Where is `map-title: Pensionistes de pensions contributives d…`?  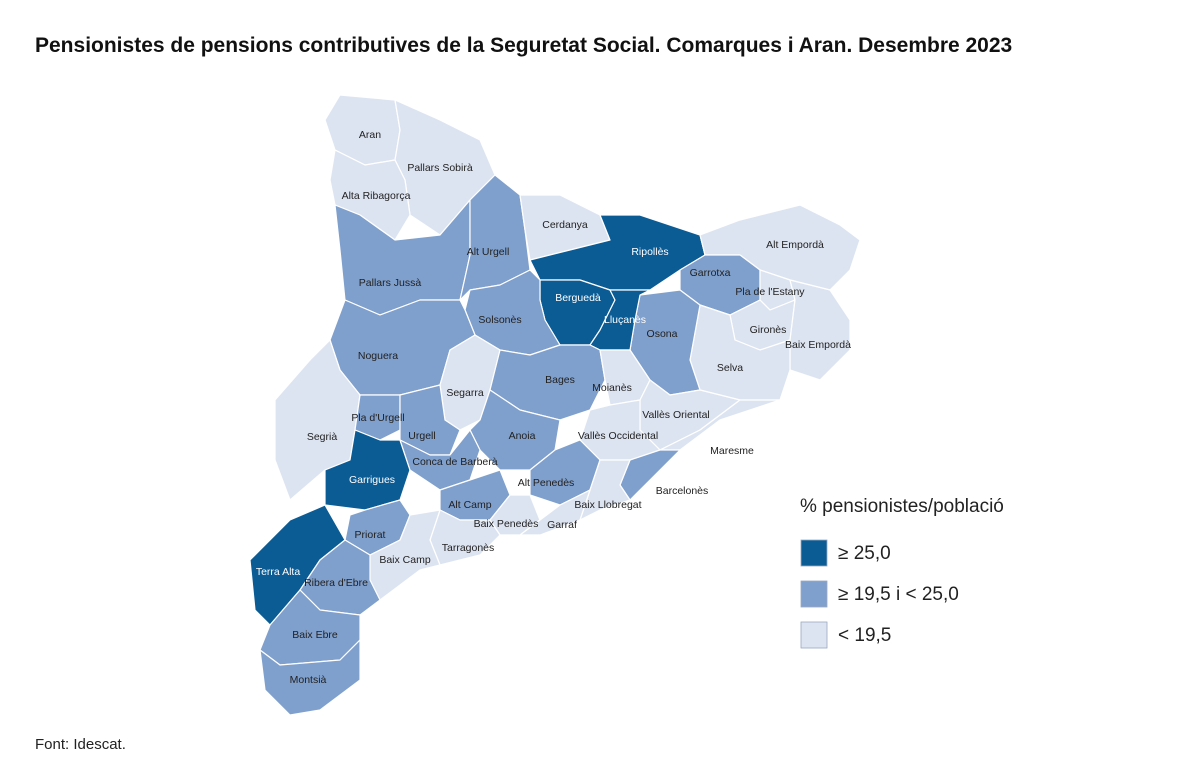
map-title: Pensionistes de pensions contributives d… is located at coordinates (524, 45).